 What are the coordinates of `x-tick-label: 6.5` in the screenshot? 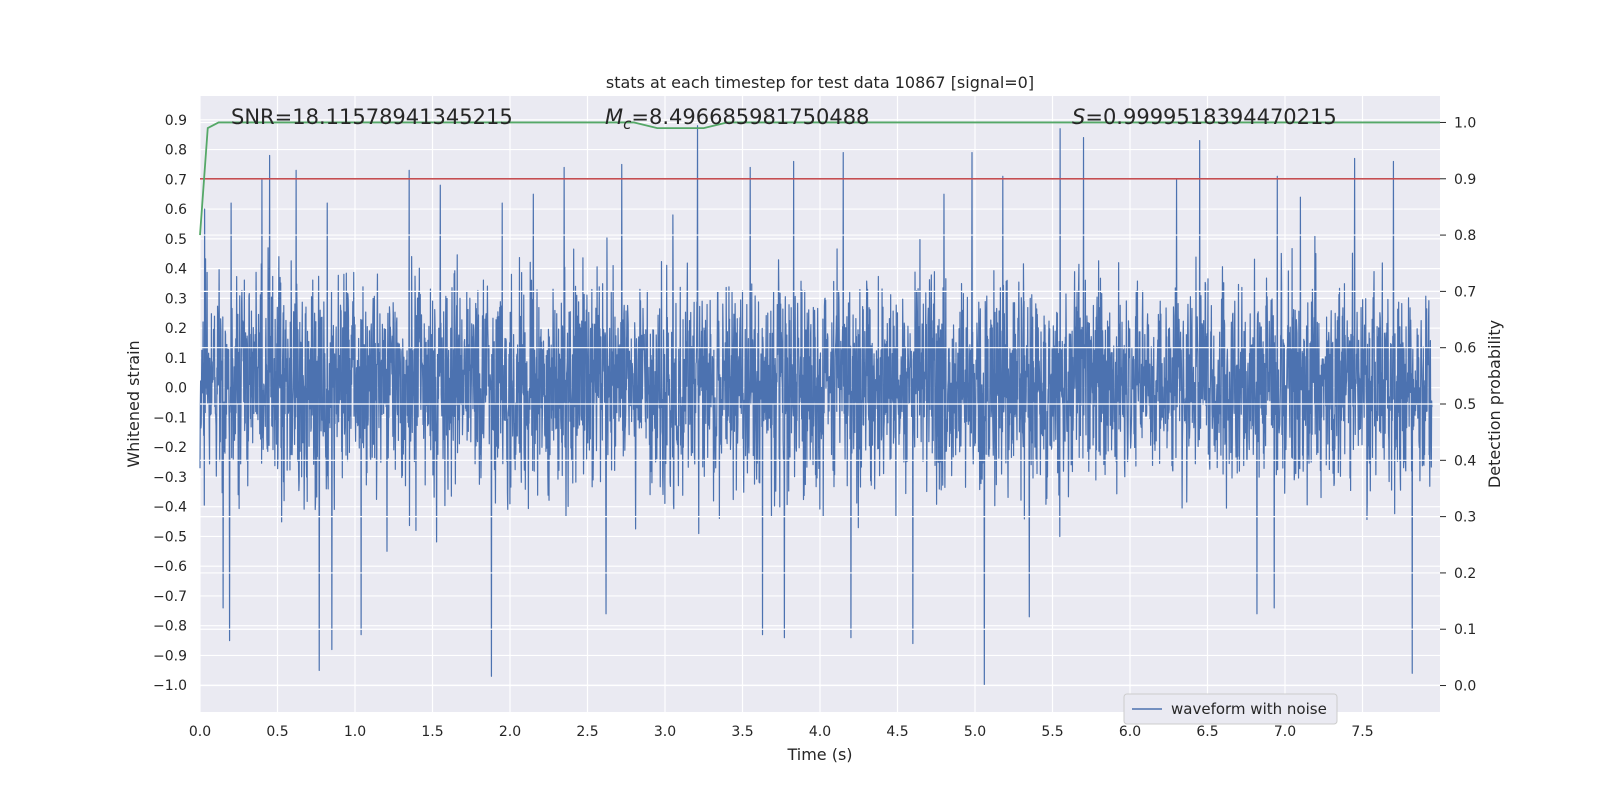 It's located at (1207, 732).